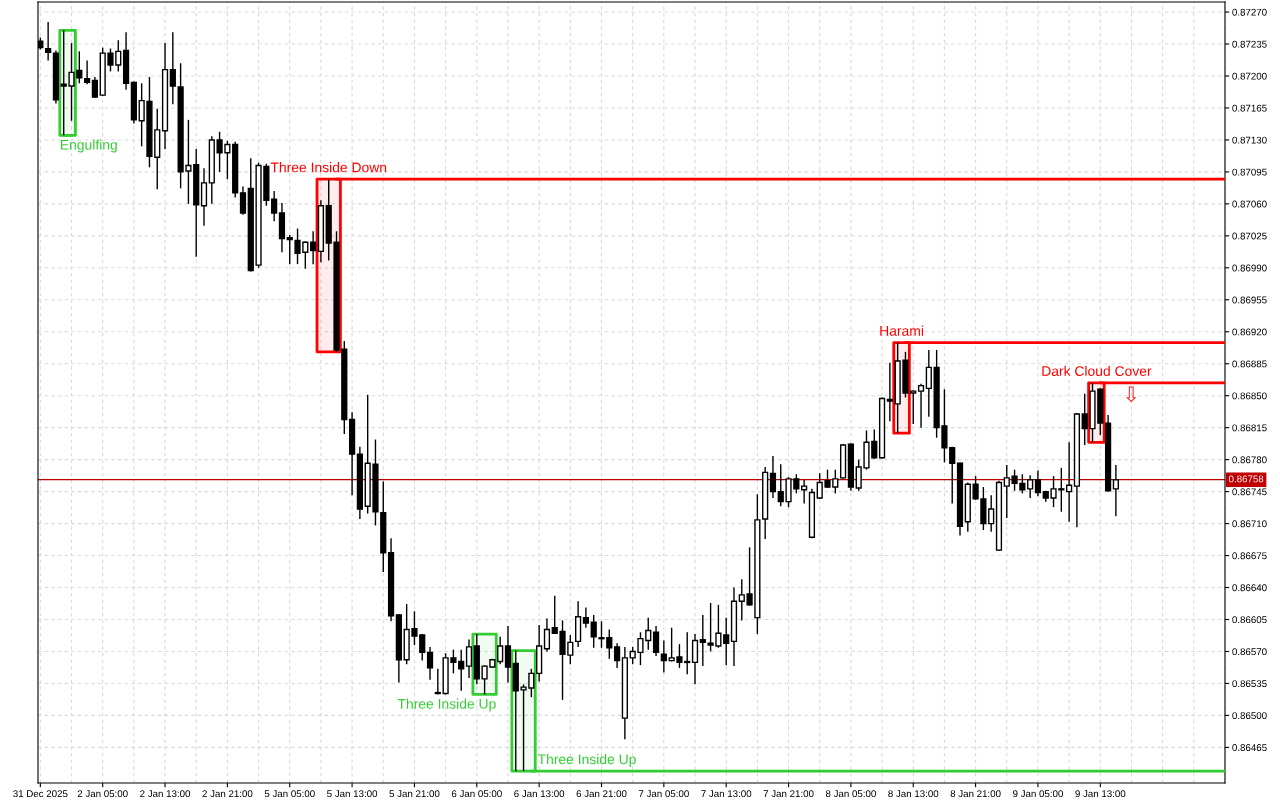  Describe the element at coordinates (352, 794) in the screenshot. I see `x-tick-label: 5 Jan 13:00` at that location.